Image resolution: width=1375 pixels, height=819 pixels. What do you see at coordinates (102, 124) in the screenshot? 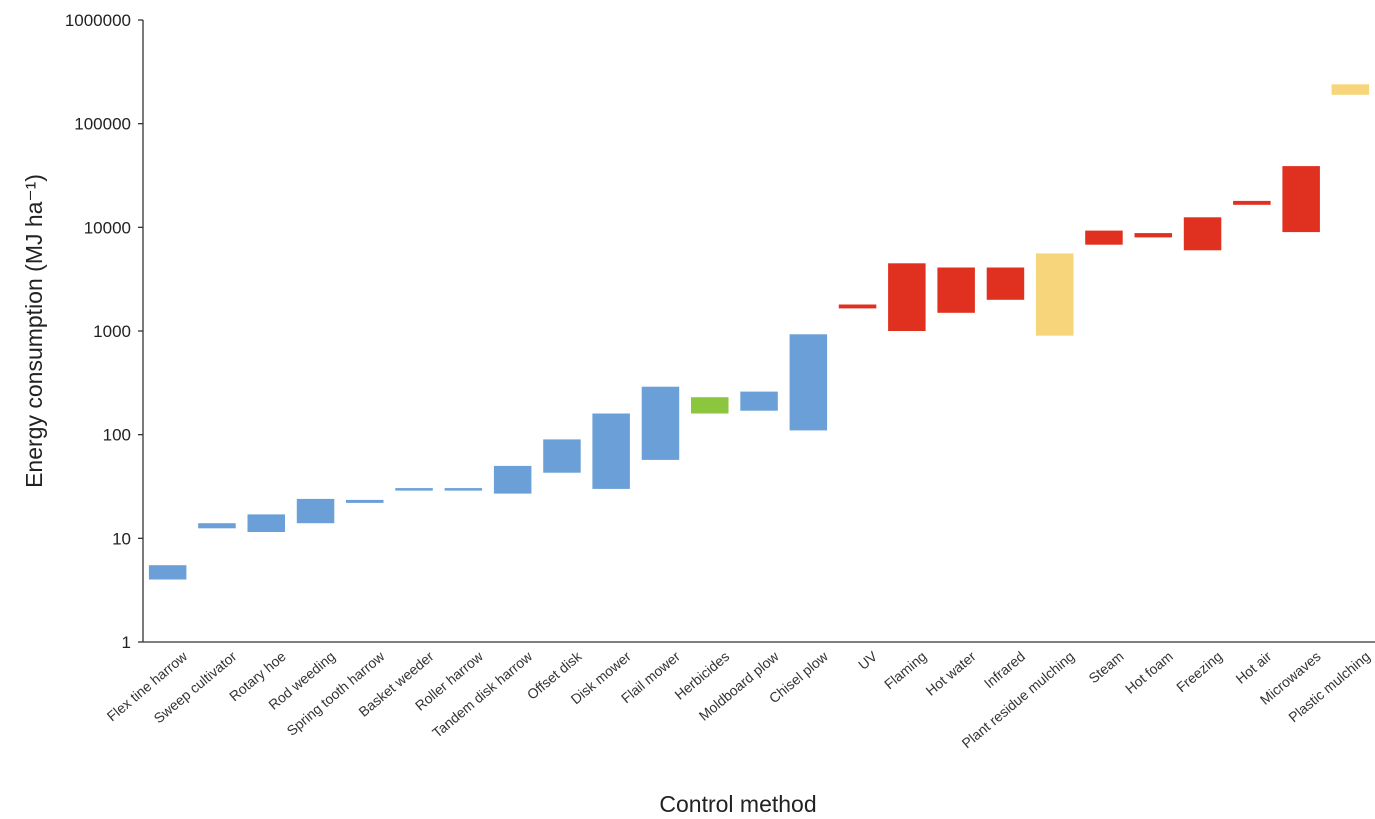
I see `y-tick-label: 100000` at bounding box center [102, 124].